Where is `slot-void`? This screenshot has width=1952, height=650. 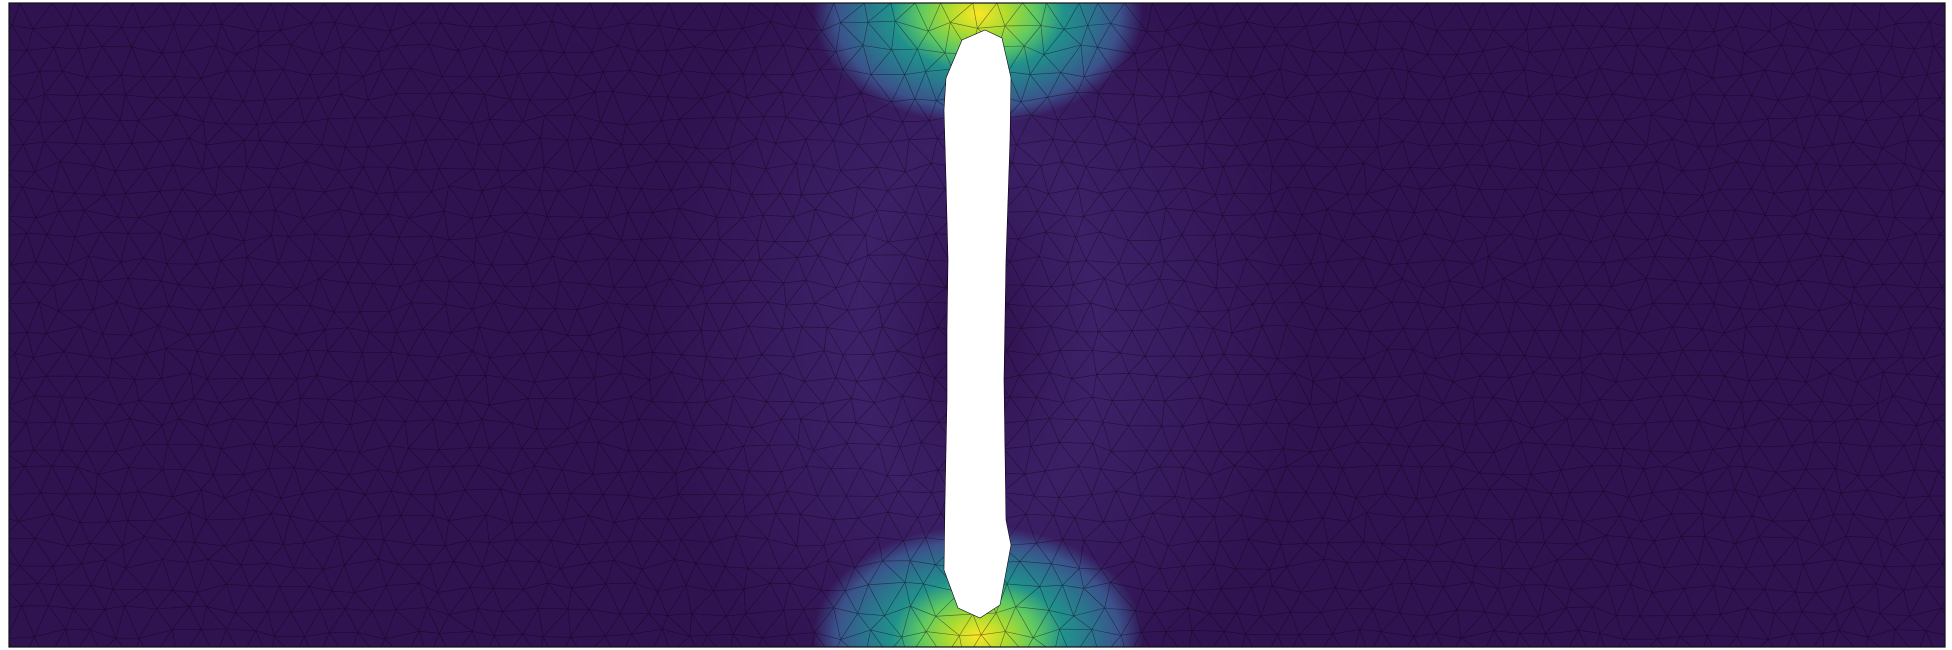
slot-void is located at coordinates (977, 324).